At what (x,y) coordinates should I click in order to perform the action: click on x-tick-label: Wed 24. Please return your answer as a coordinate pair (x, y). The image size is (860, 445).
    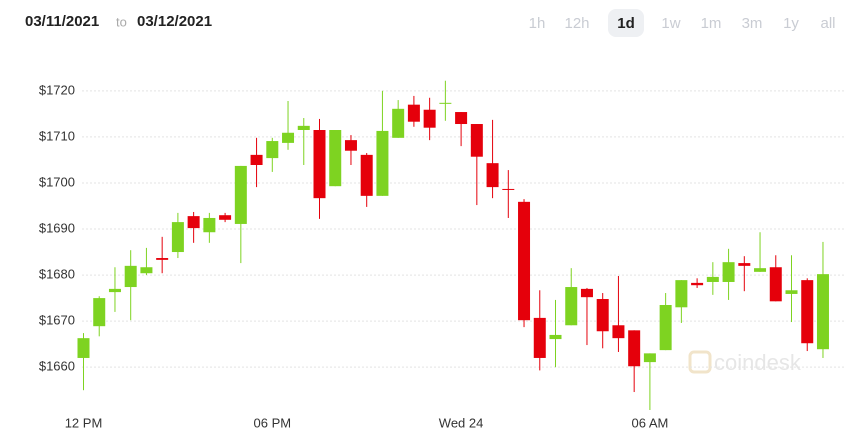
    Looking at the image, I should click on (461, 422).